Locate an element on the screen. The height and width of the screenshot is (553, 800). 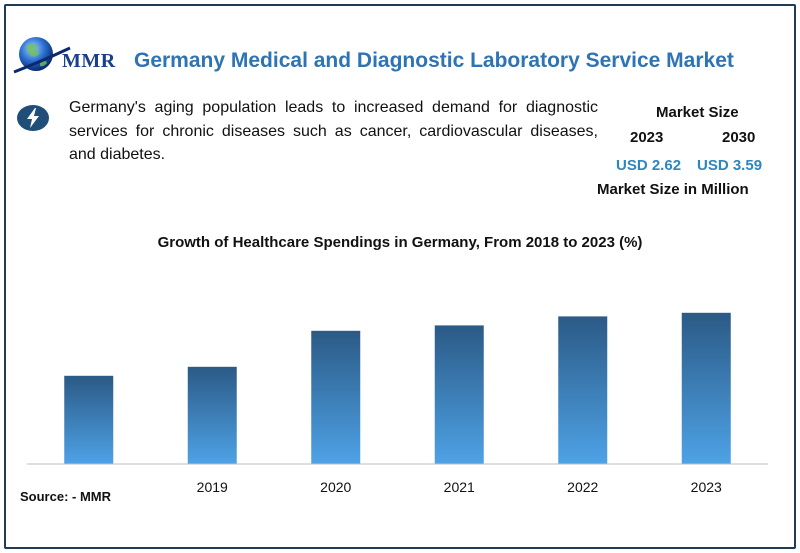
market-size-year-end: 2030 is located at coordinates (739, 137).